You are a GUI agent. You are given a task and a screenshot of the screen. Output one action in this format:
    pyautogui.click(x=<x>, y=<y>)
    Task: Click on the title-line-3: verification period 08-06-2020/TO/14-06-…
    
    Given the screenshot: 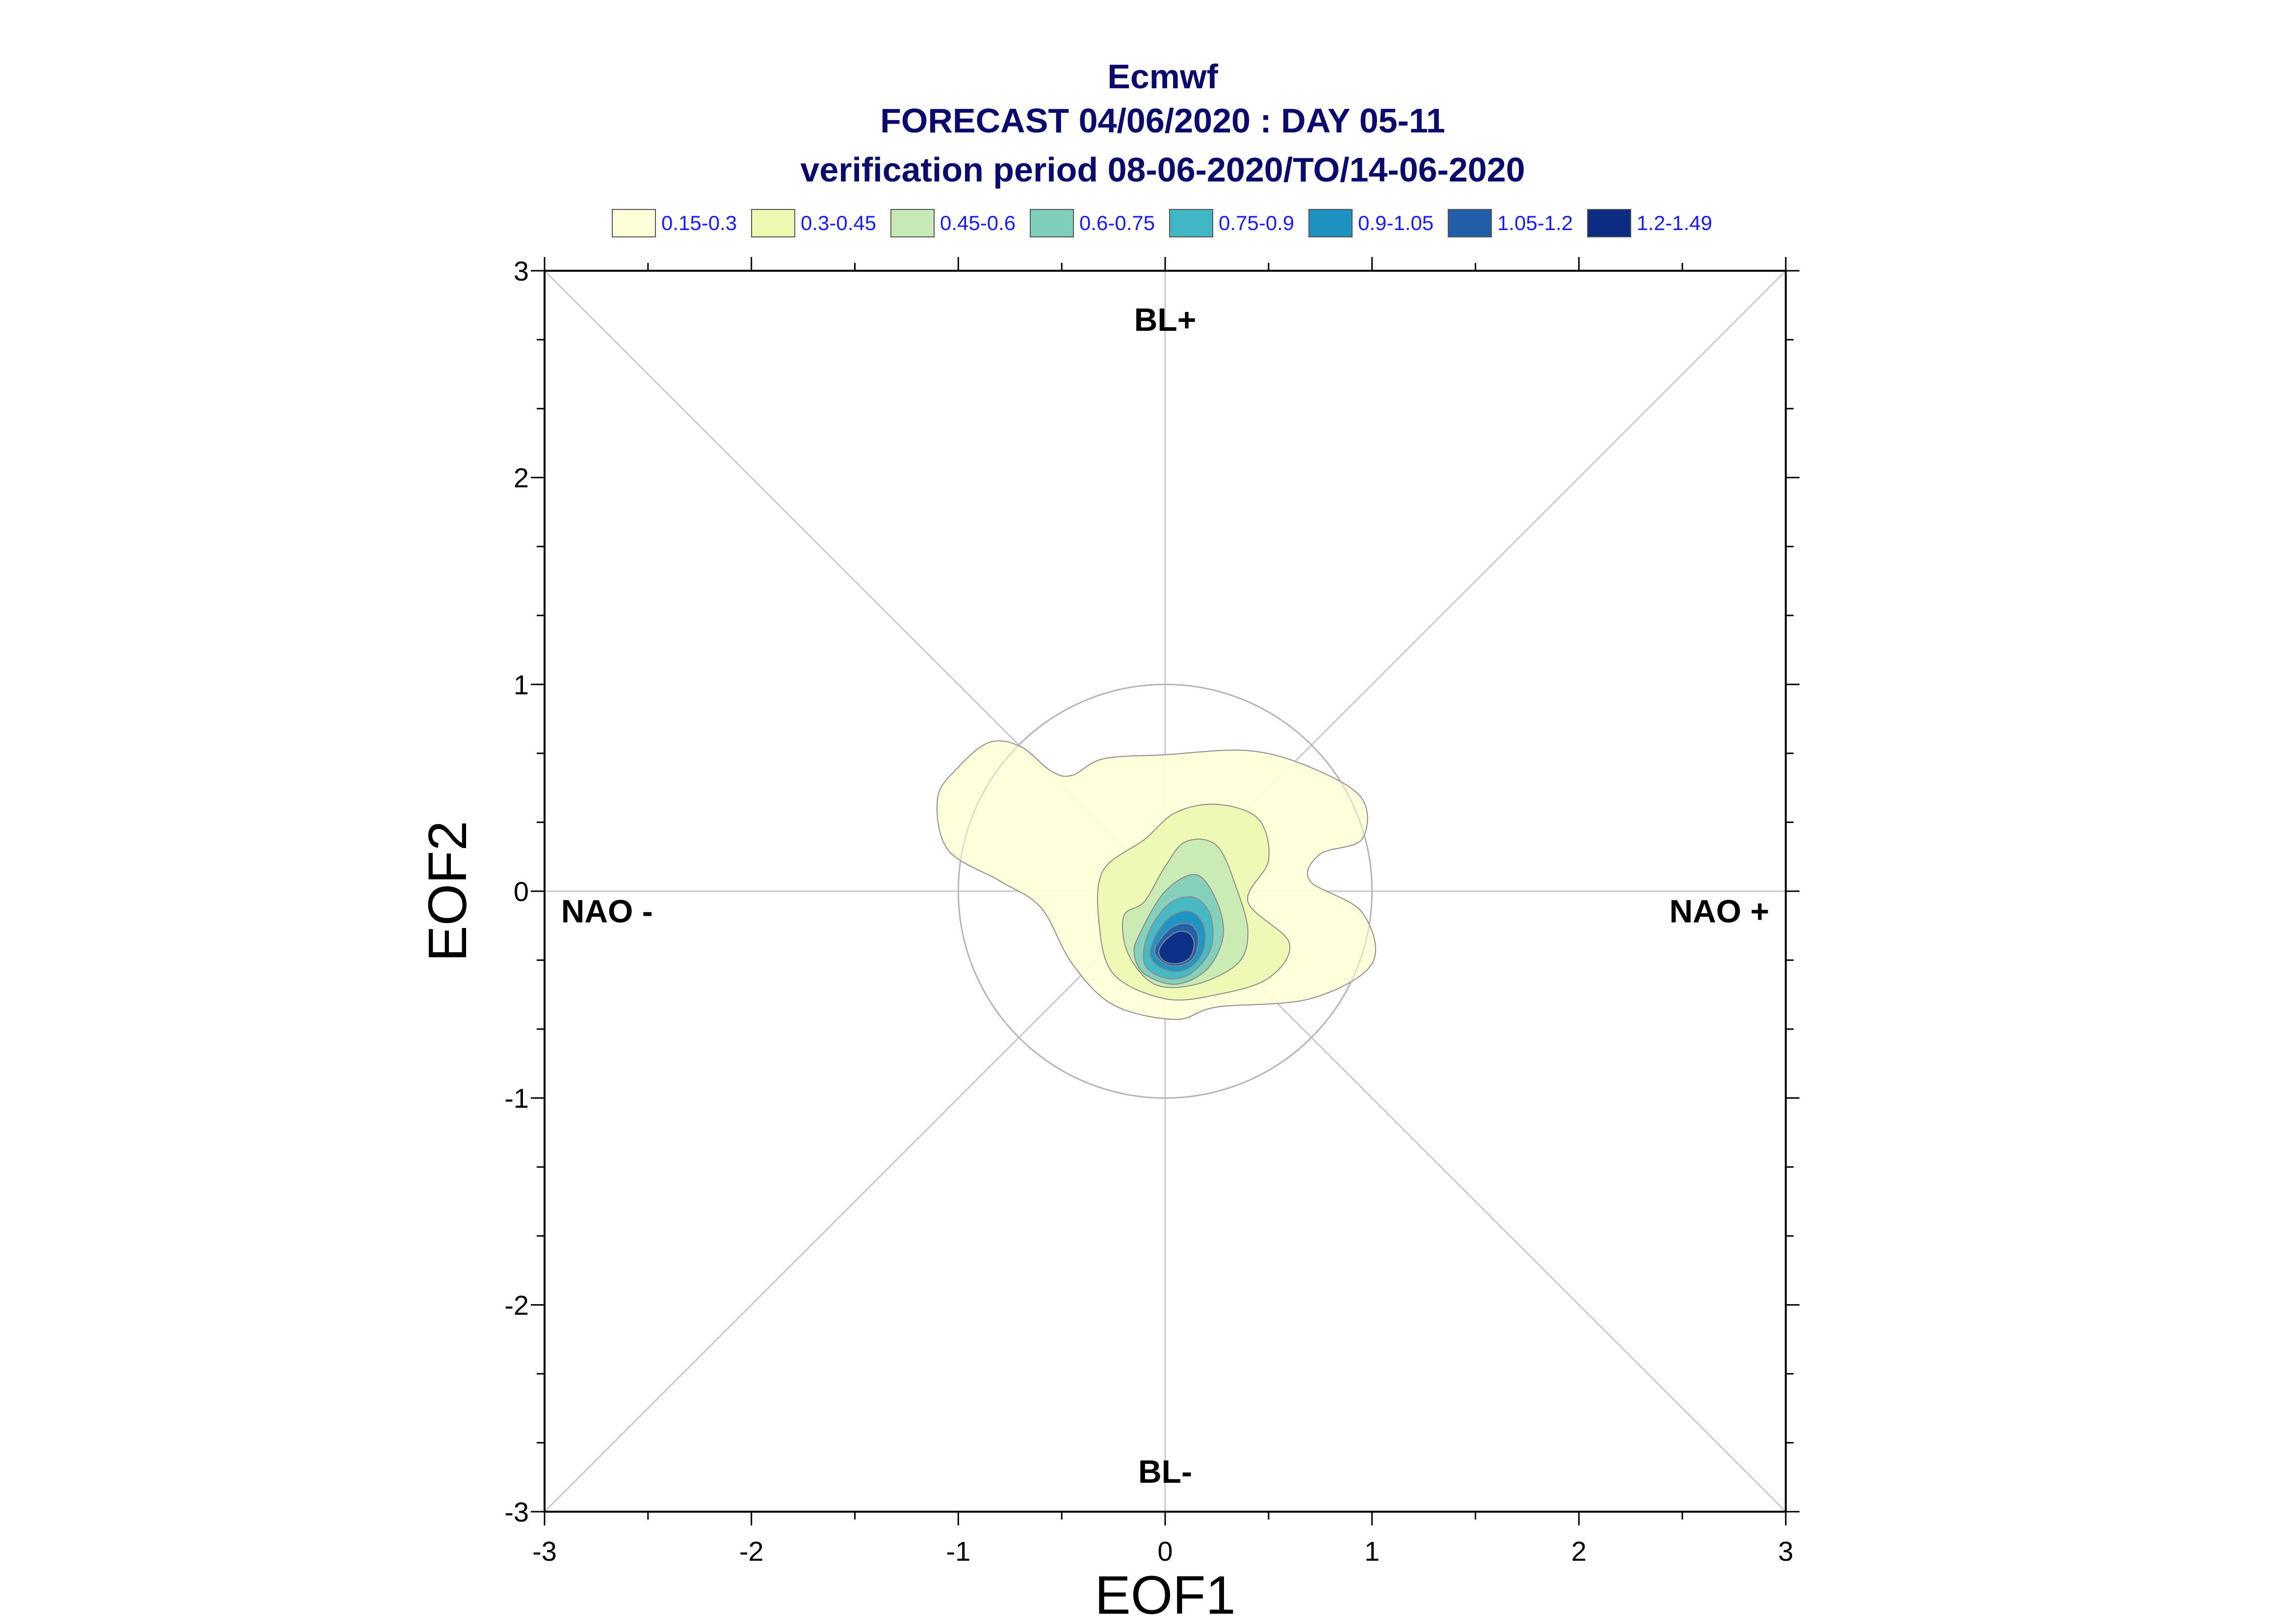 What is the action you would take?
    pyautogui.click(x=1162, y=170)
    